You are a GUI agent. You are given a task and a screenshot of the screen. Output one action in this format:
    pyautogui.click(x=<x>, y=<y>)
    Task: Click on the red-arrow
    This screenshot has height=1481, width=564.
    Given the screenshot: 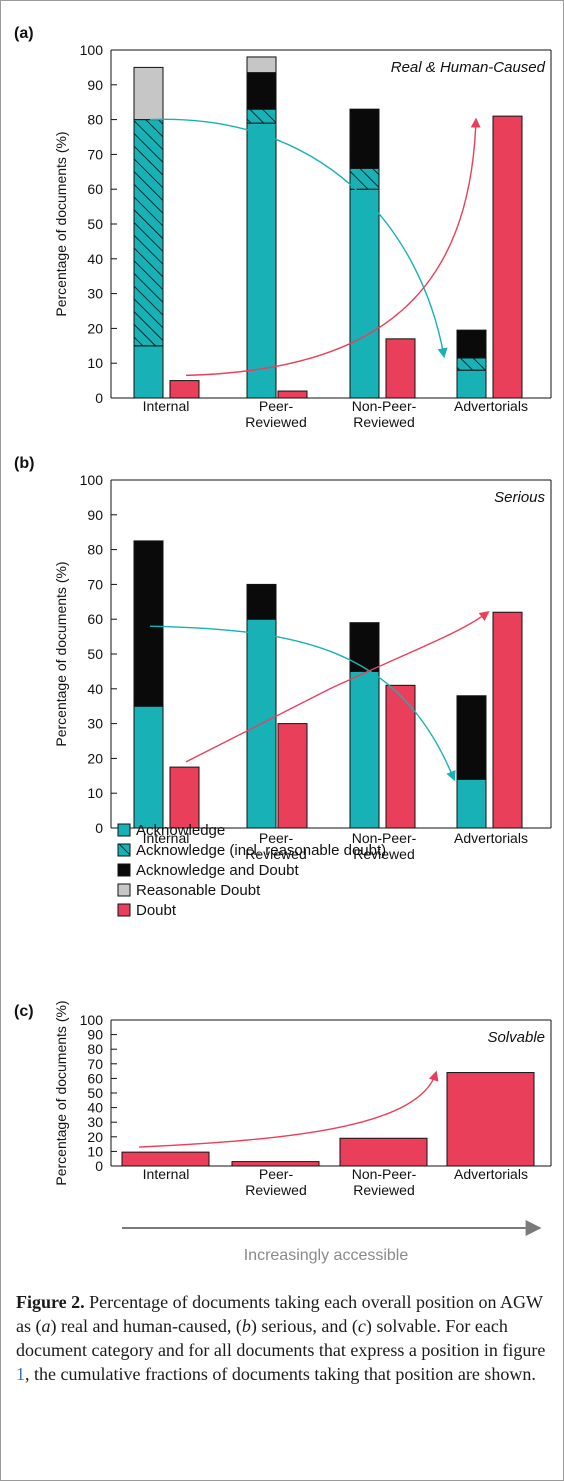 What is the action you would take?
    pyautogui.click(x=337, y=687)
    